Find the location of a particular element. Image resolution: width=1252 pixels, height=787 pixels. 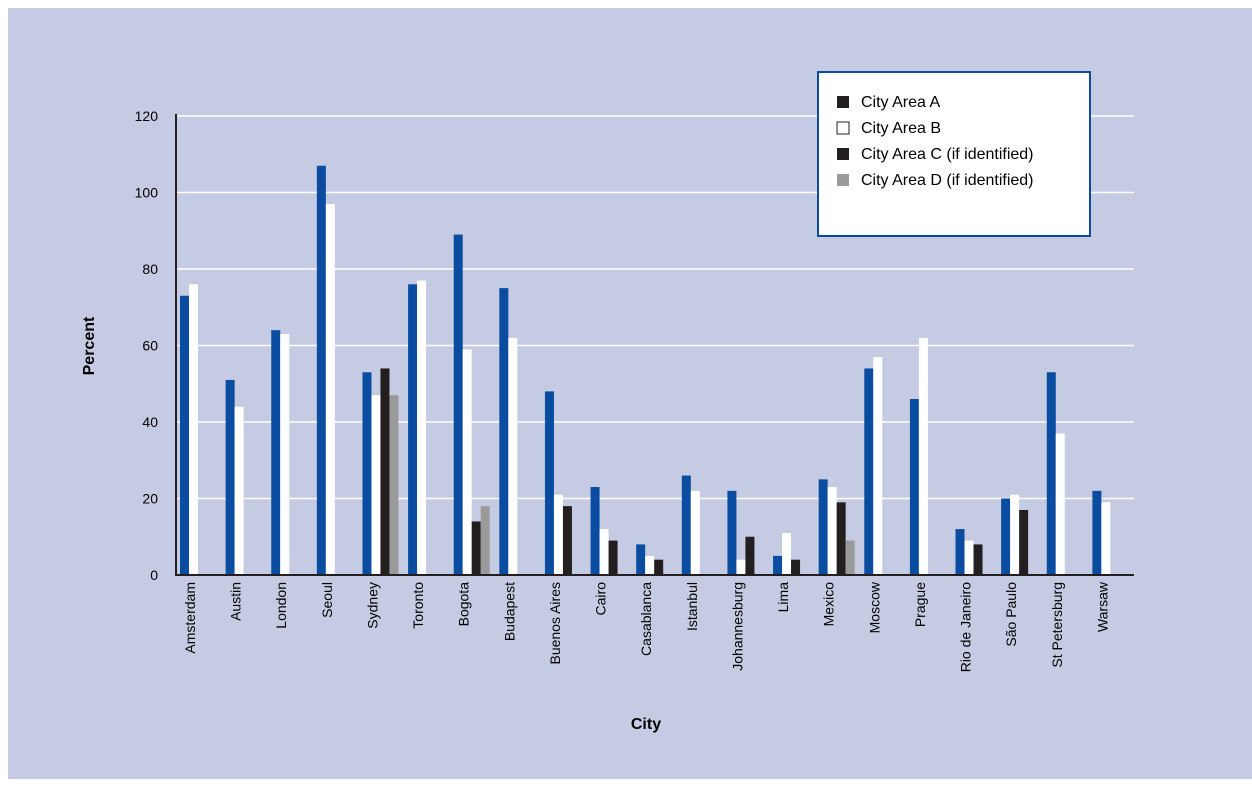

x-tick-label: St Petersburg is located at coordinates (1057, 625).